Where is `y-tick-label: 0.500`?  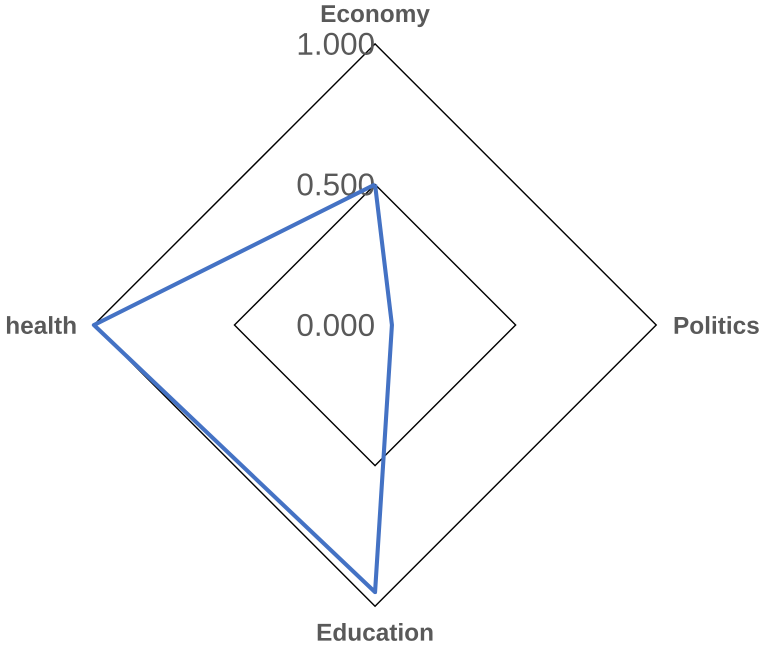 y-tick-label: 0.500 is located at coordinates (336, 184).